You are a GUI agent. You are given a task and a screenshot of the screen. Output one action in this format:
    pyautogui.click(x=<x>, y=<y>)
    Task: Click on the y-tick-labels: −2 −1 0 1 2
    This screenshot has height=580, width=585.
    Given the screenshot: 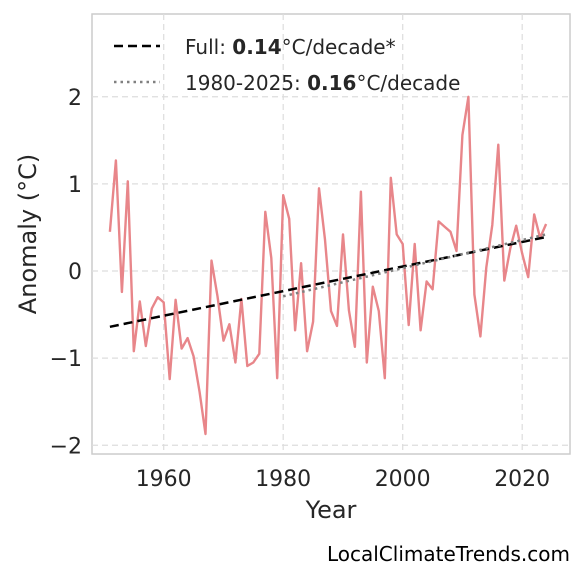 What is the action you would take?
    pyautogui.click(x=66, y=273)
    